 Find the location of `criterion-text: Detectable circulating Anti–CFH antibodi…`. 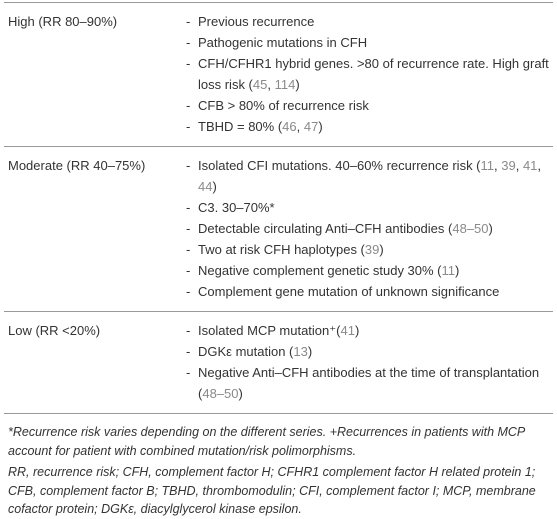

criterion-text: Detectable circulating Anti–CFH antibodi… is located at coordinates (325, 228).